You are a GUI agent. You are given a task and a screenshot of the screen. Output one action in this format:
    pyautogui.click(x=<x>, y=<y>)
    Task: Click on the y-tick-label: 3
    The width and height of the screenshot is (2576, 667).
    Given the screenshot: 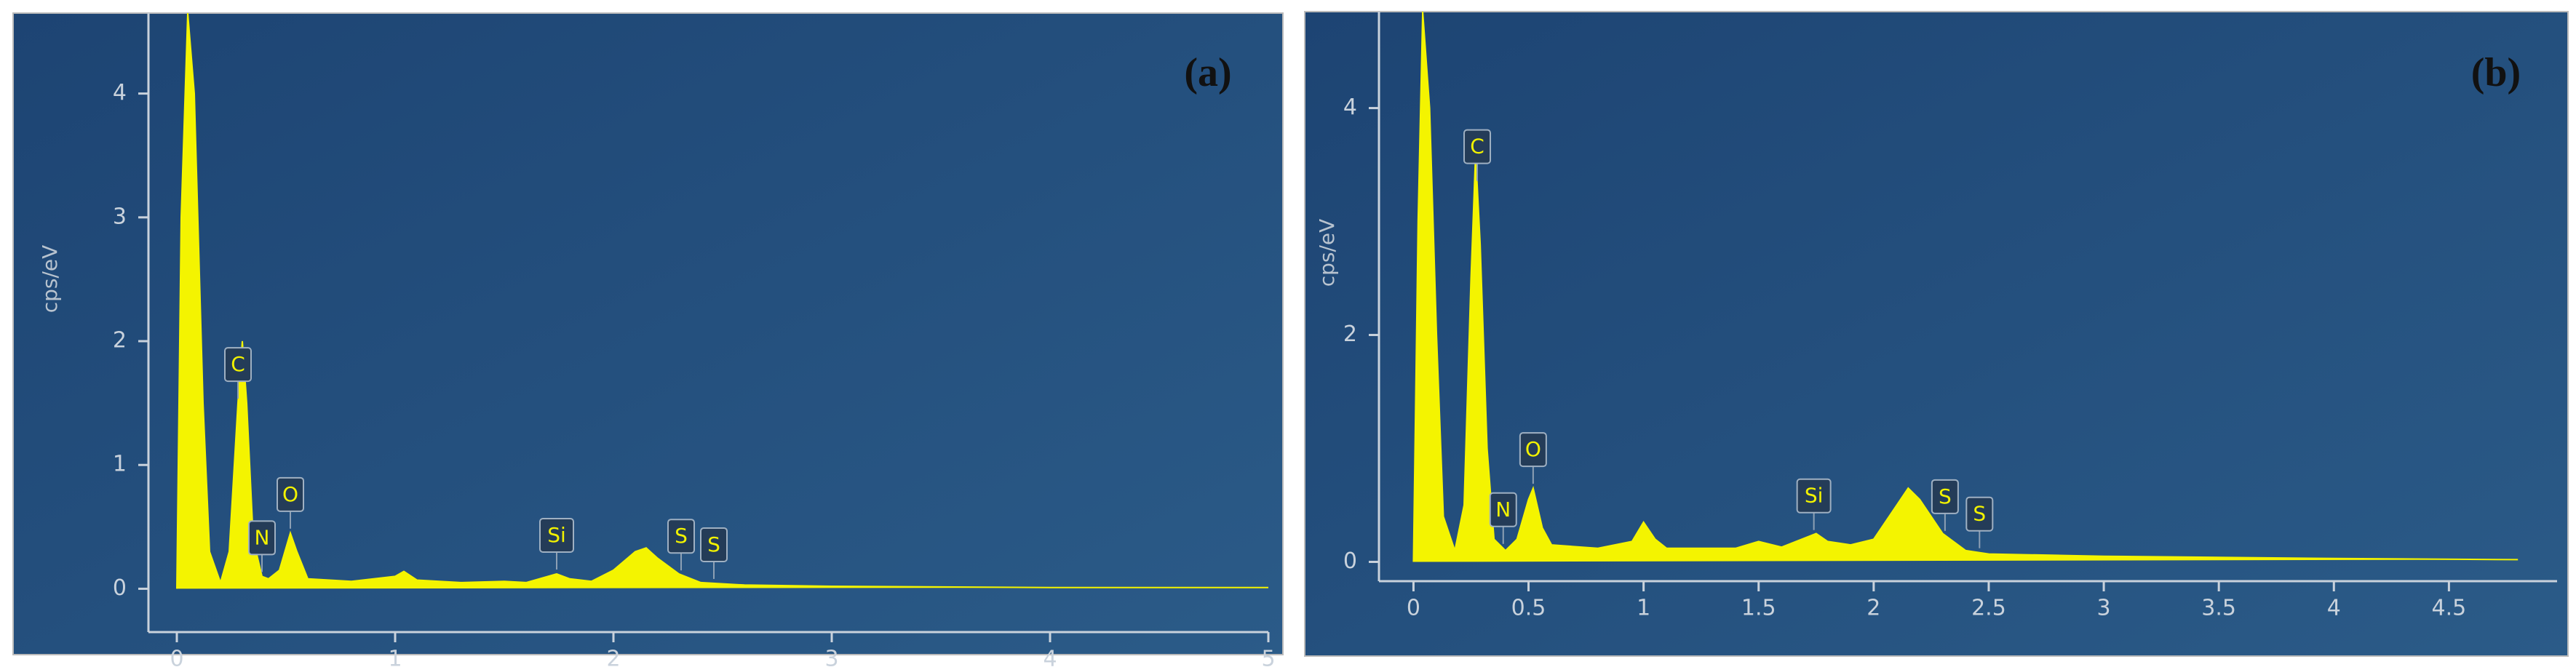 What is the action you would take?
    pyautogui.click(x=120, y=216)
    